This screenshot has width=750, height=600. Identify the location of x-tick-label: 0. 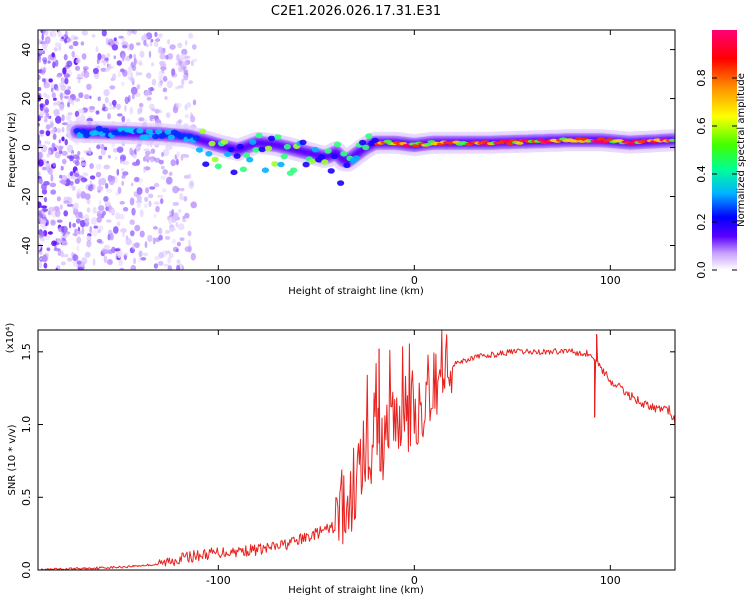
(414, 280).